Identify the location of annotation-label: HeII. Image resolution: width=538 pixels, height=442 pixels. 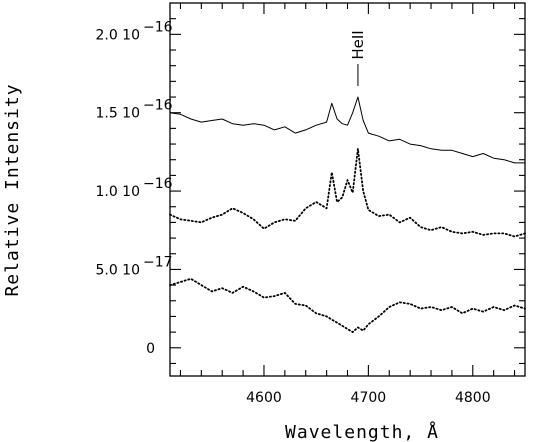
(358, 44).